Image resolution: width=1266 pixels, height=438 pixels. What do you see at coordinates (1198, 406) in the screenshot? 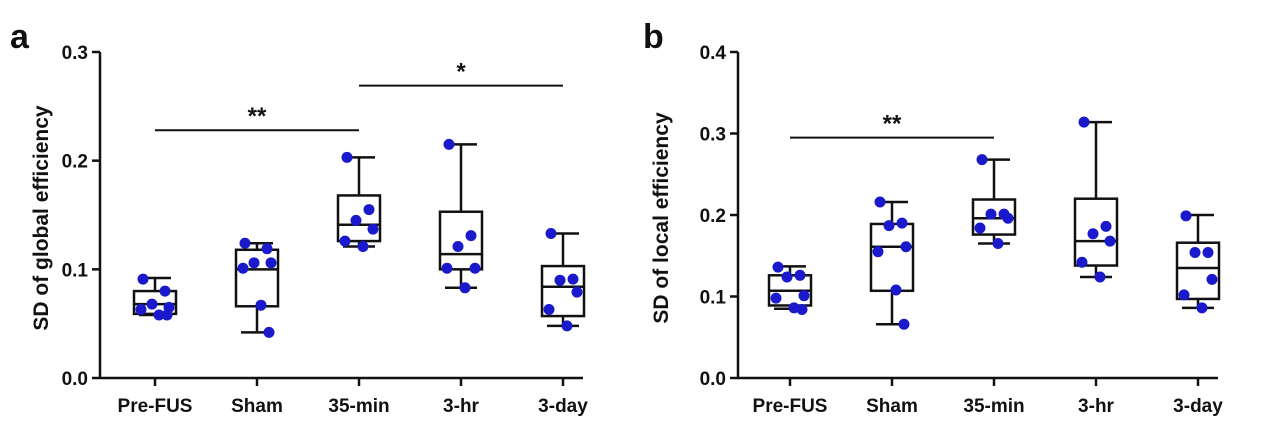
I see `x-tick-label-b: 3-day` at bounding box center [1198, 406].